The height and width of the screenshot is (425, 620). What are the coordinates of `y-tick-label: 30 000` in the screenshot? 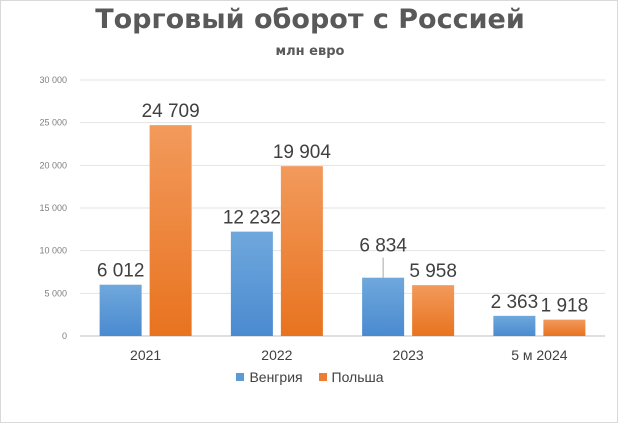 It's located at (53, 80).